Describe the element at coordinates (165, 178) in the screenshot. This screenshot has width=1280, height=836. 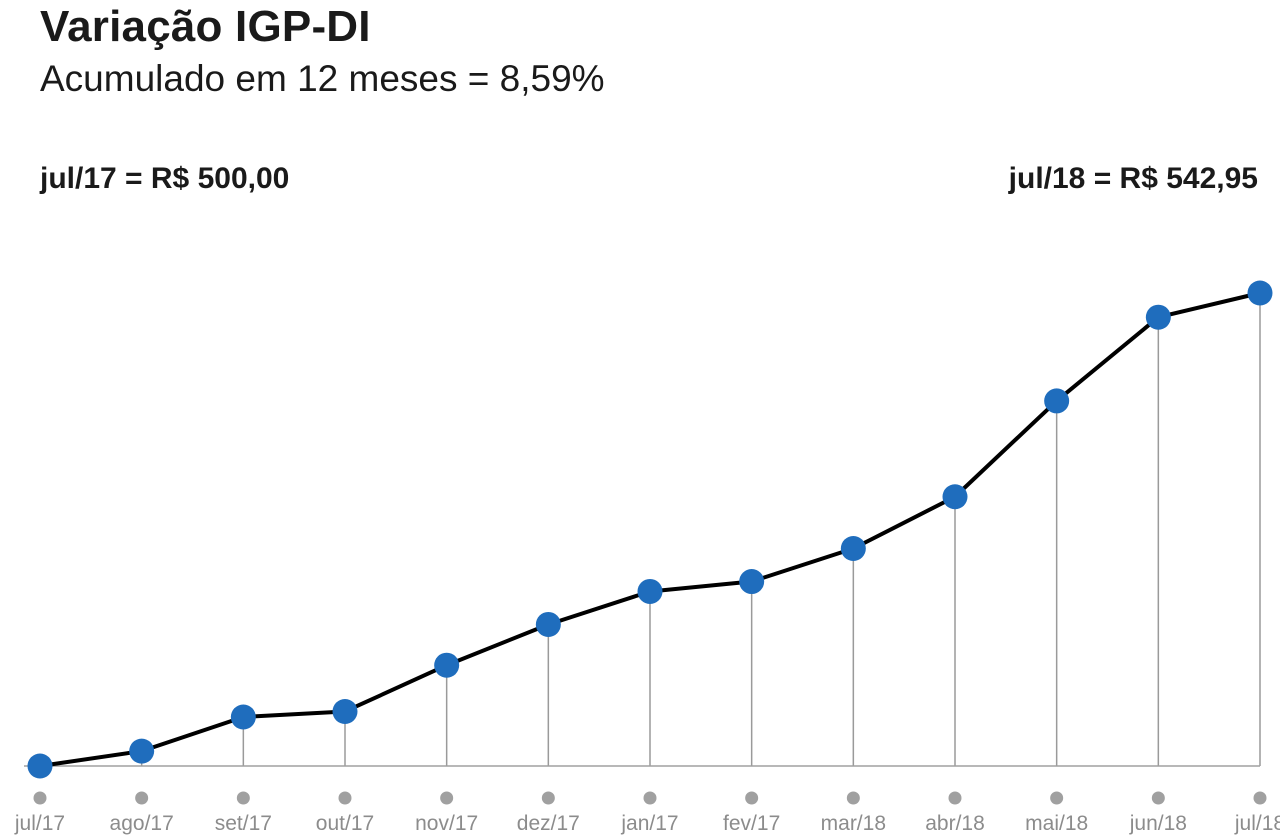
I see `start-value-annotation: jul/17 = R$ 500,00` at that location.